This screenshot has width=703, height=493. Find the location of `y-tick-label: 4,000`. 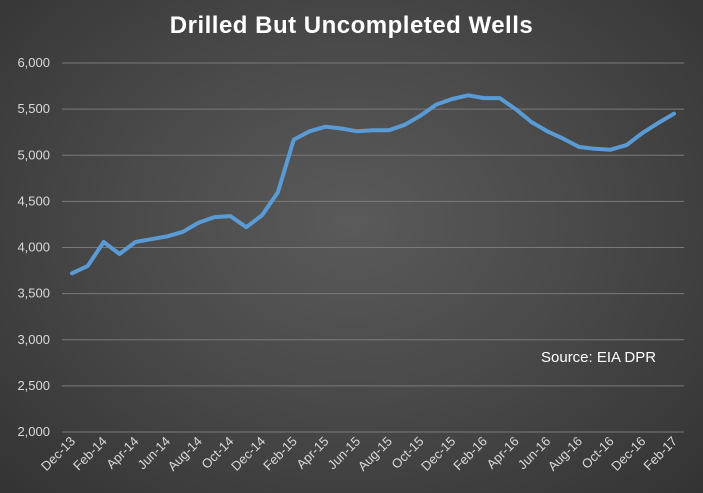

y-tick-label: 4,000 is located at coordinates (33, 247).